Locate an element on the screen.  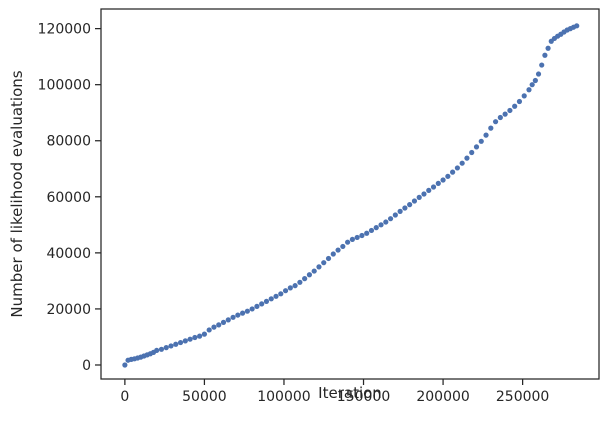
x-tick-label: 200000 is located at coordinates (442, 397).